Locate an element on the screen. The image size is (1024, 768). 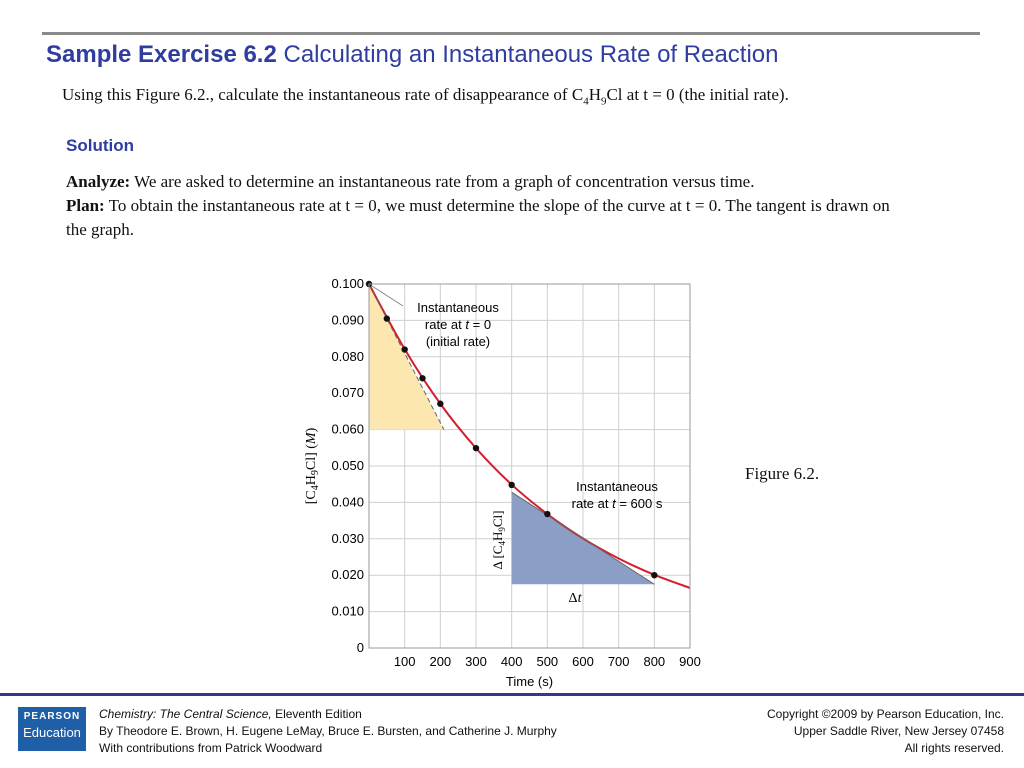
pearson-logo: PEARSON Education is located at coordinates (52, 729).